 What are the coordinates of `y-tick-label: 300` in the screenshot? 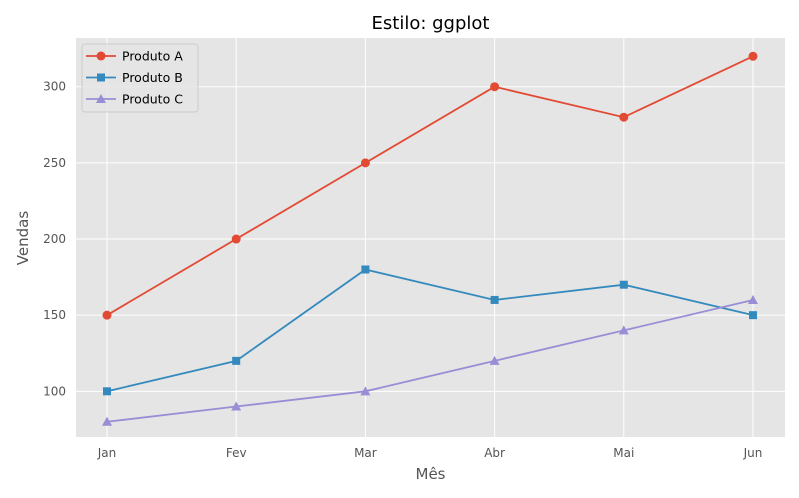 It's located at (54, 87).